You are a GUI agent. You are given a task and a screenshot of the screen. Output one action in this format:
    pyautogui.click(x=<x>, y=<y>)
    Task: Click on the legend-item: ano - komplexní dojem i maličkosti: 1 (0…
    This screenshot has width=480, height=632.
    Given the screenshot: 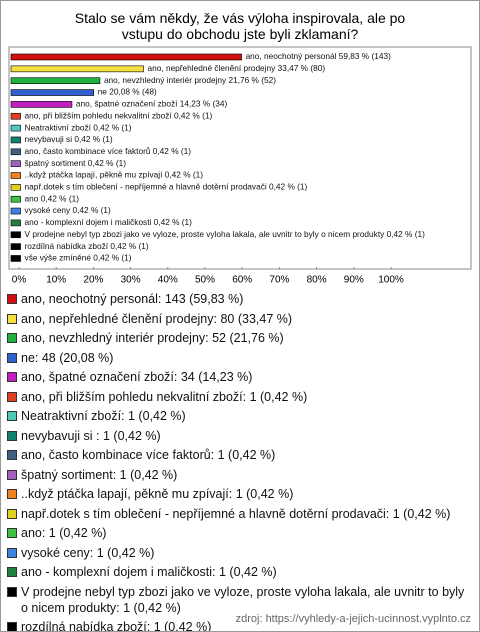 What is the action you would take?
    pyautogui.click(x=238, y=572)
    